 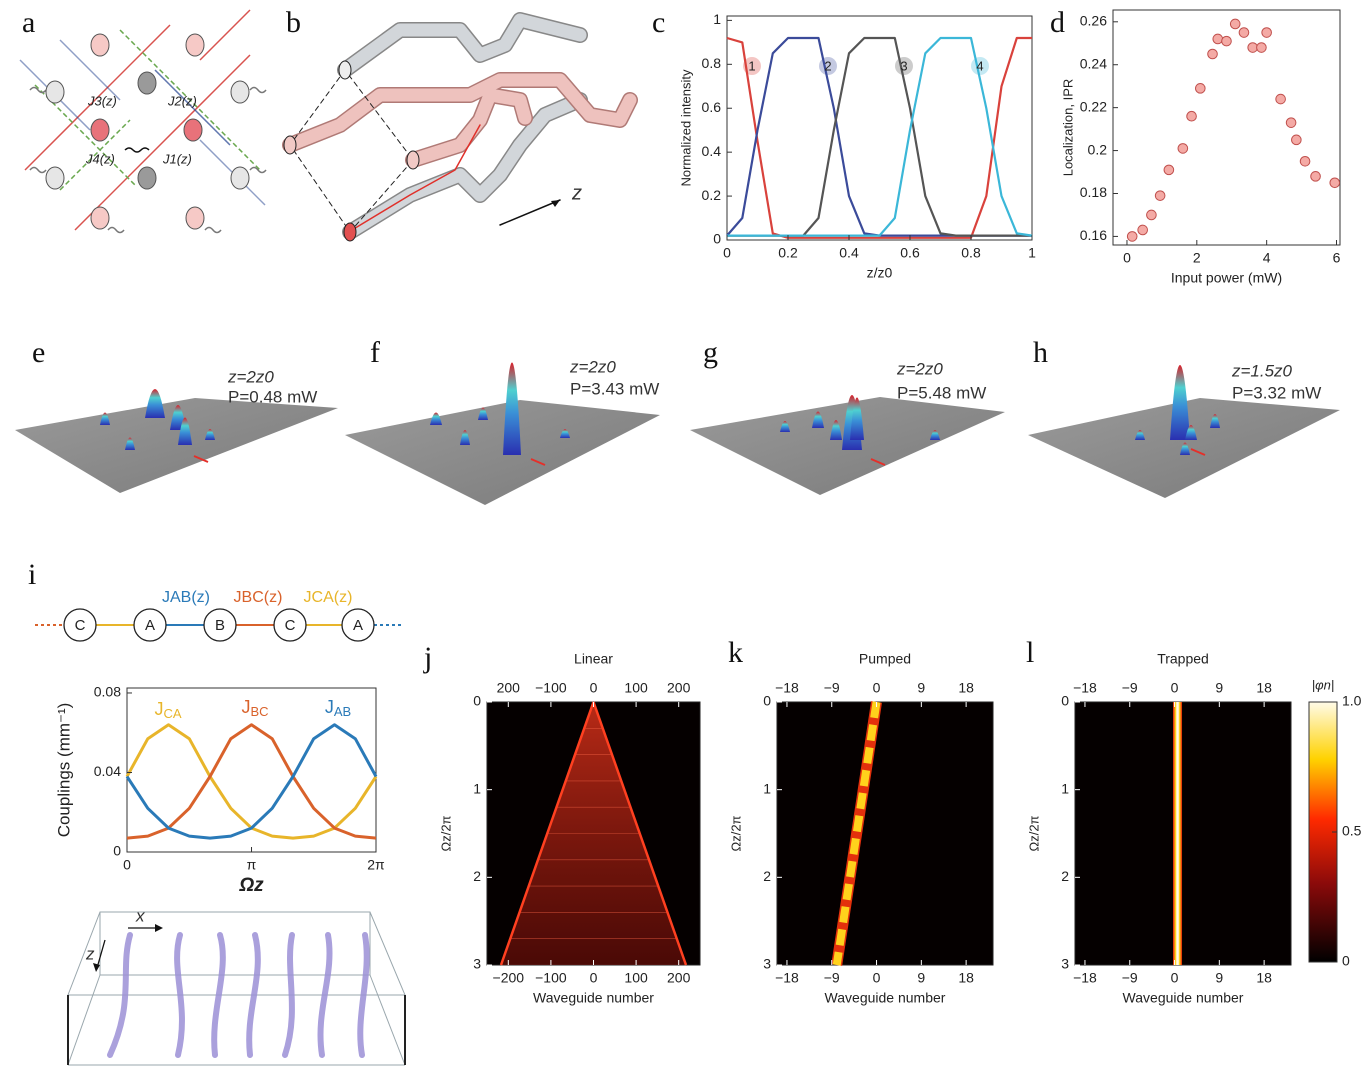 I want to click on axis-label: x, so click(x=140, y=915).